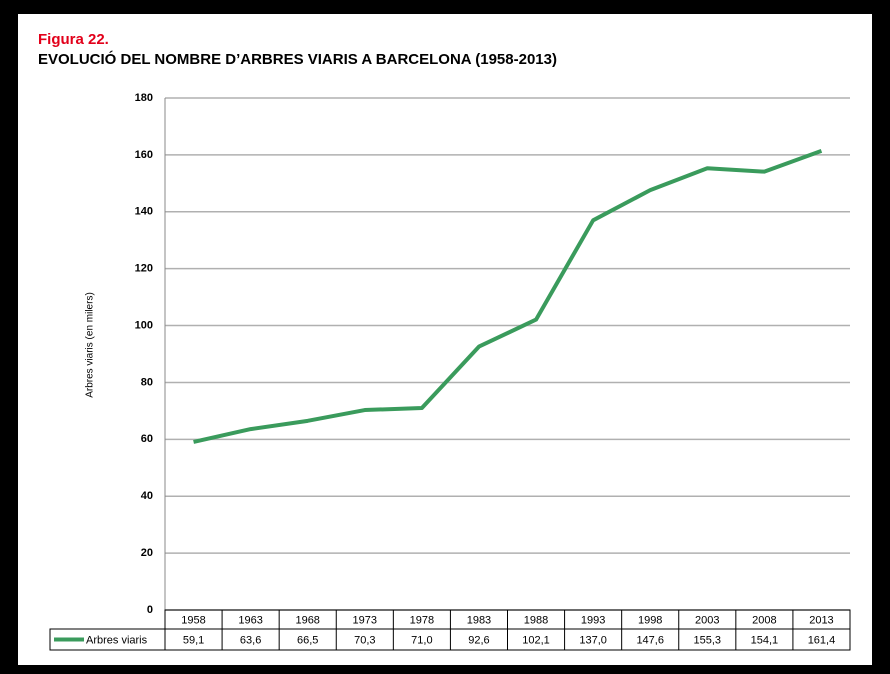 The height and width of the screenshot is (674, 890). Describe the element at coordinates (821, 620) in the screenshot. I see `x-tick-label: 2013` at that location.